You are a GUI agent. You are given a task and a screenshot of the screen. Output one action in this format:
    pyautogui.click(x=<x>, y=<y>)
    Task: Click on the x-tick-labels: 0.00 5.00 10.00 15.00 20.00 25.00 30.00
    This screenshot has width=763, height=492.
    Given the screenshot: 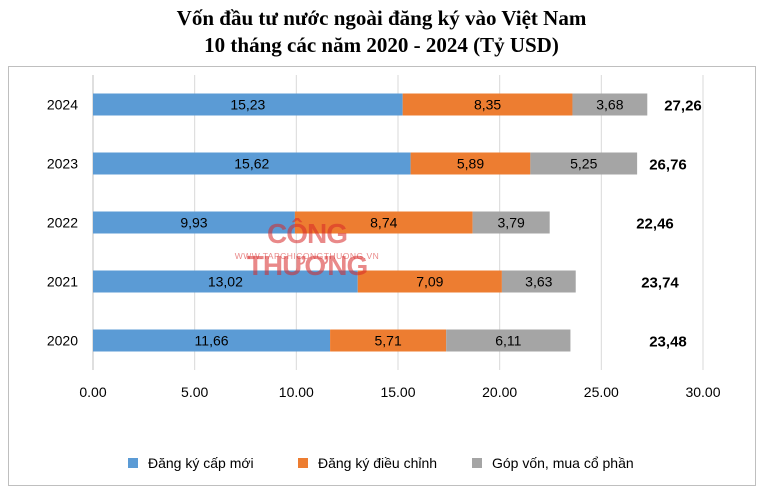 What is the action you would take?
    pyautogui.click(x=399, y=392)
    